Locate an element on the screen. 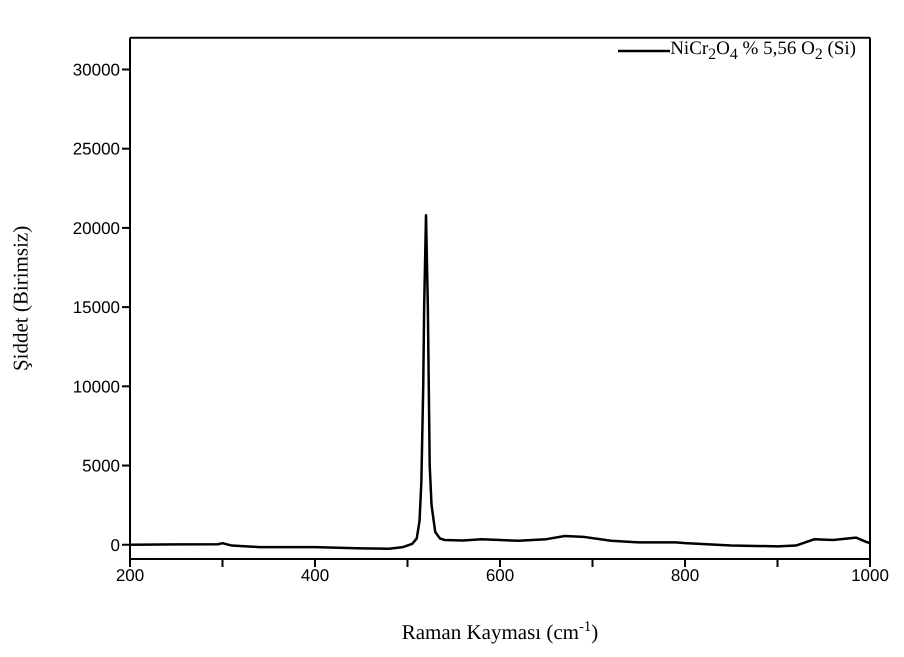  y-tick-label: 0 is located at coordinates (115, 545).